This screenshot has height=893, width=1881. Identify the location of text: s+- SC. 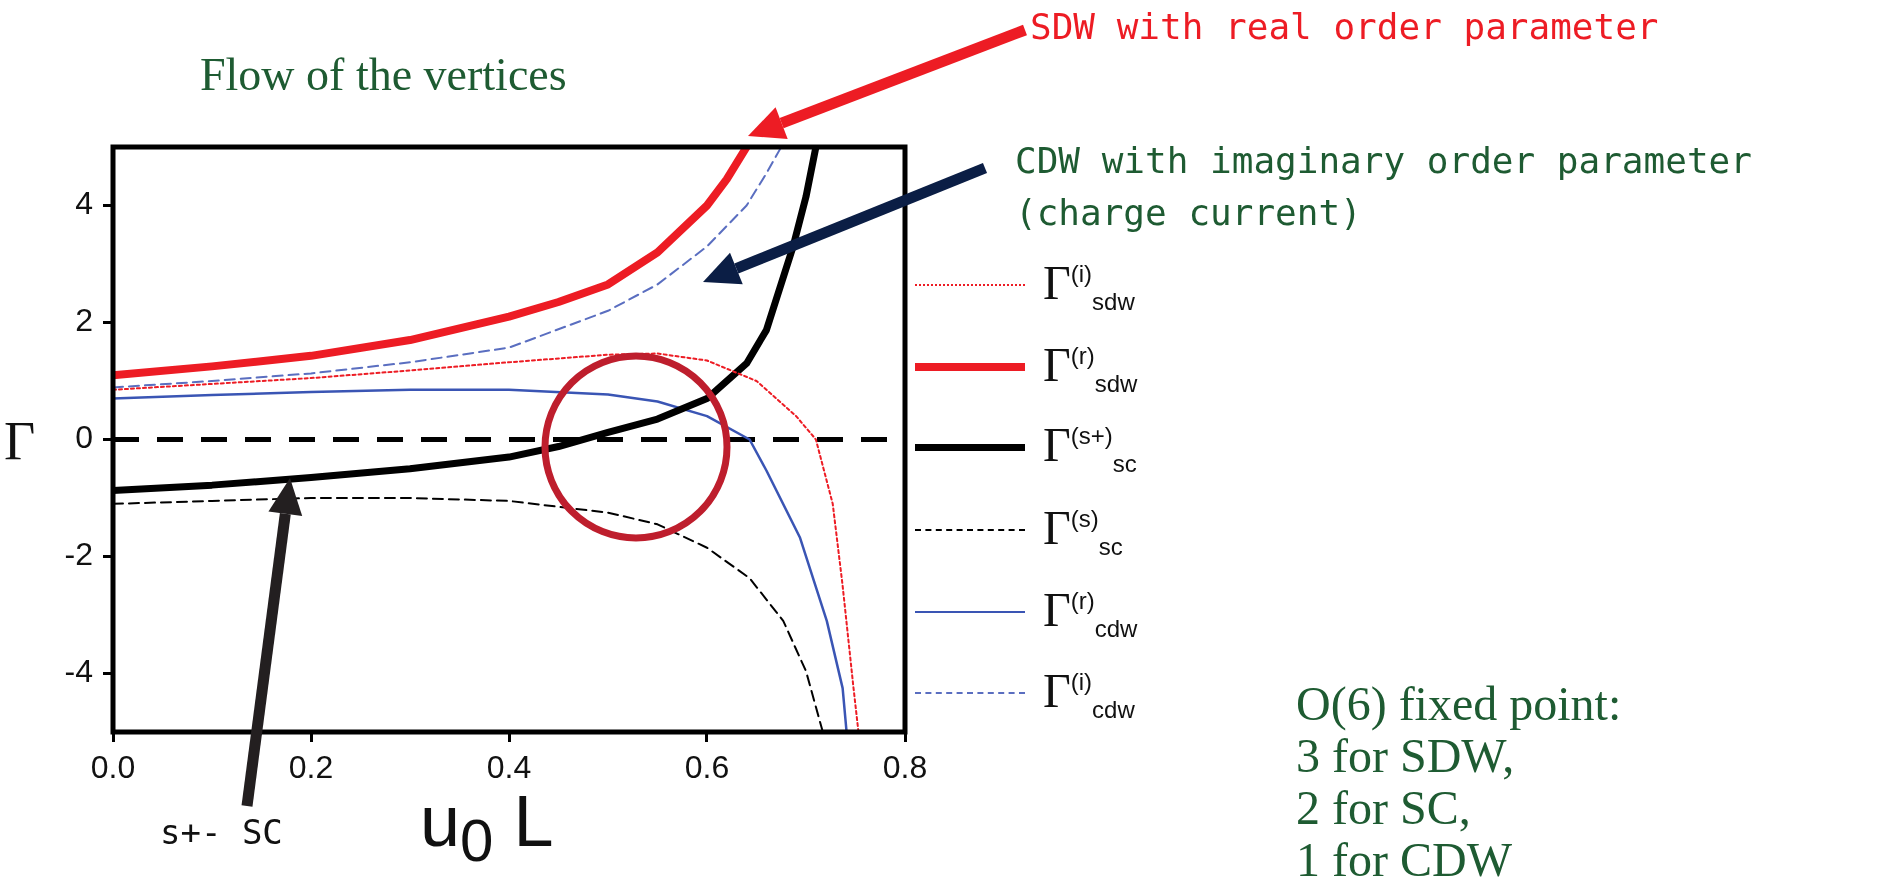
(221, 832).